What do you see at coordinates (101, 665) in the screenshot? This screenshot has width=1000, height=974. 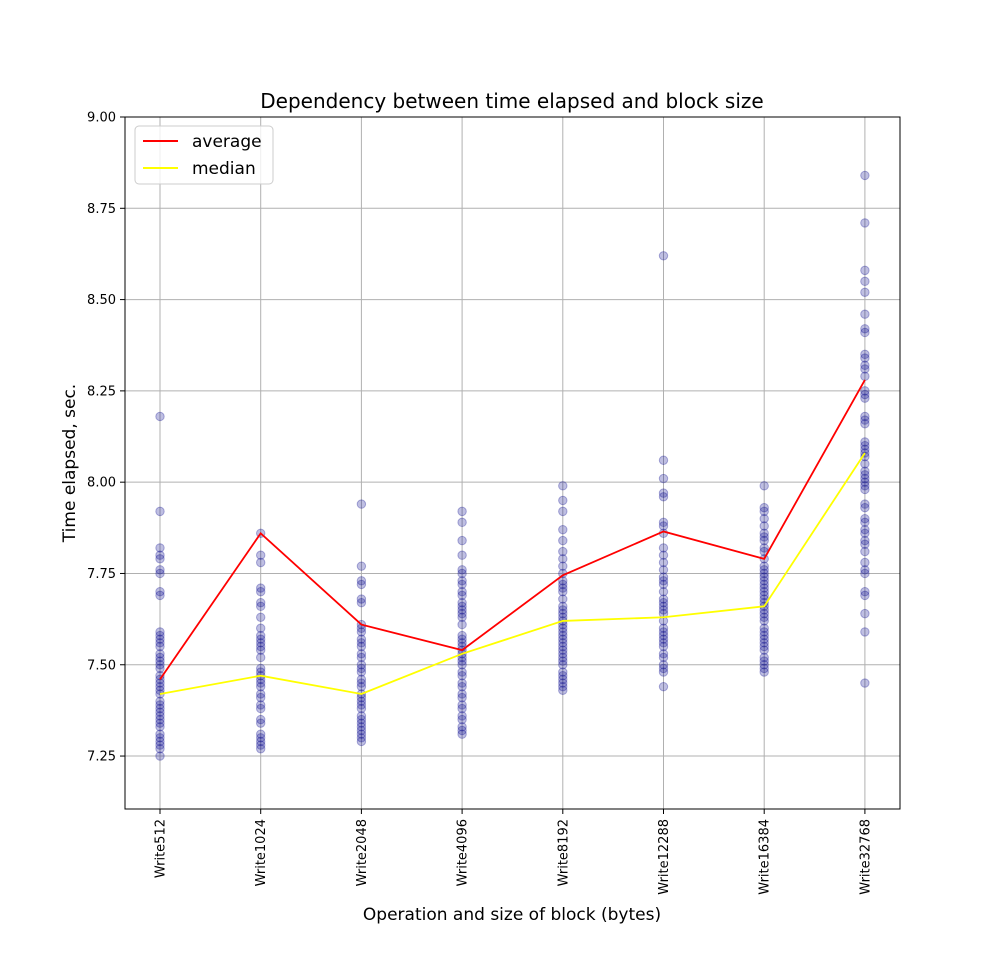 I see `y-tick-label: 7.50` at bounding box center [101, 665].